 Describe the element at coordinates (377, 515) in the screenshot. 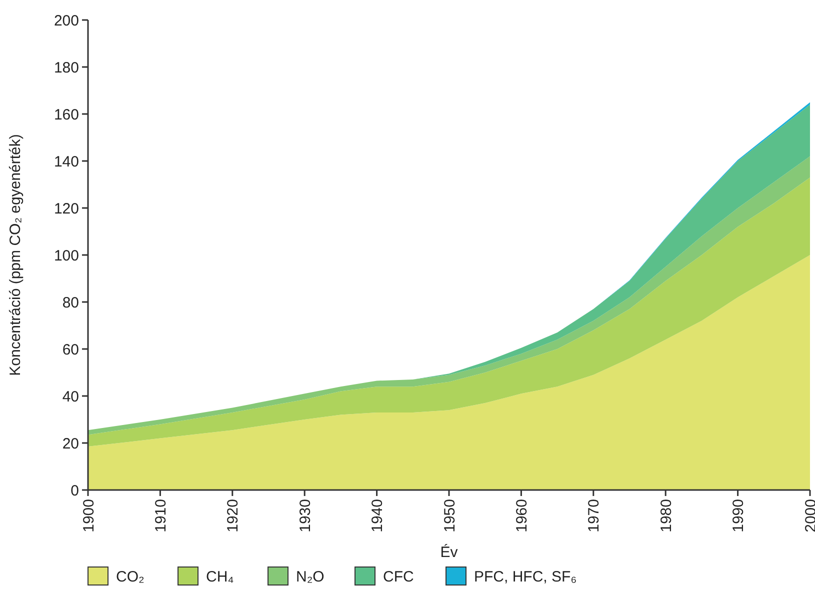

I see `x-tick-label: 1940` at that location.